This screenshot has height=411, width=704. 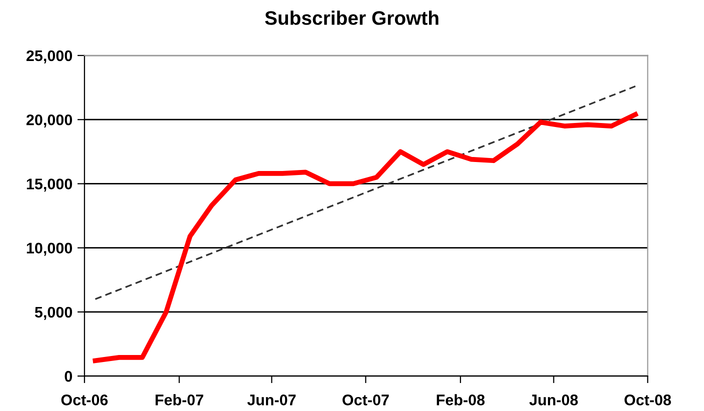 I want to click on y-tick-label: 5,000, so click(x=53, y=313).